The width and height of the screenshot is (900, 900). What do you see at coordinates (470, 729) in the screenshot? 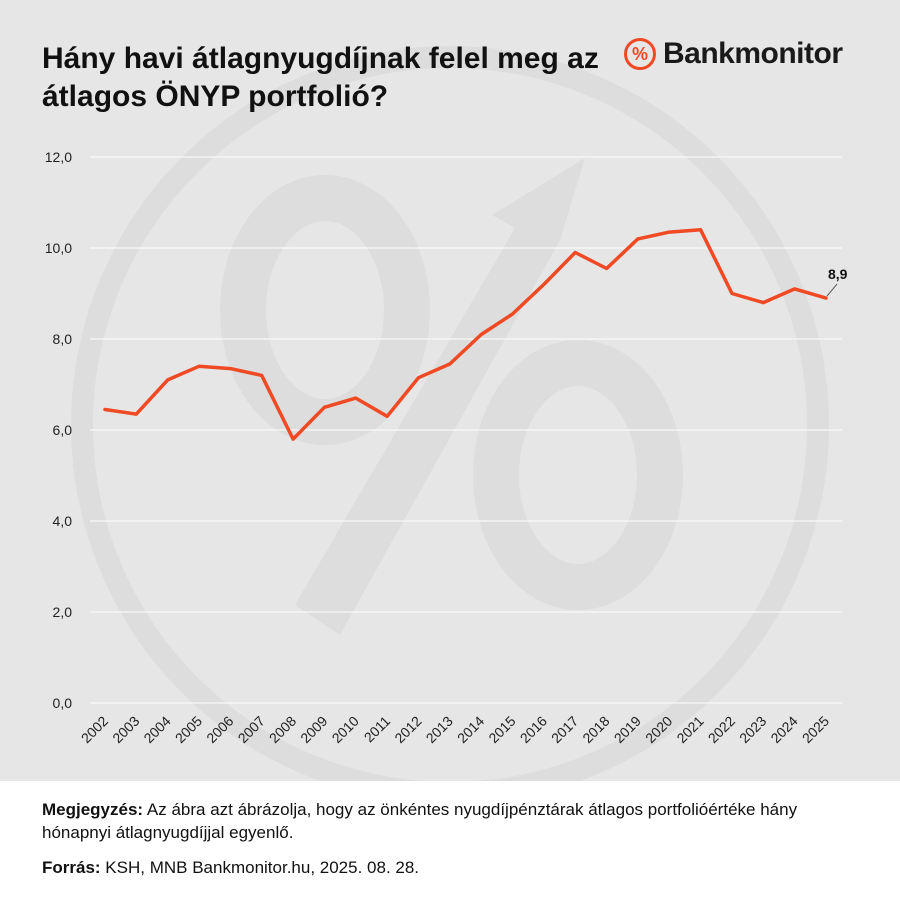
I see `x-tick-label: 2014` at bounding box center [470, 729].